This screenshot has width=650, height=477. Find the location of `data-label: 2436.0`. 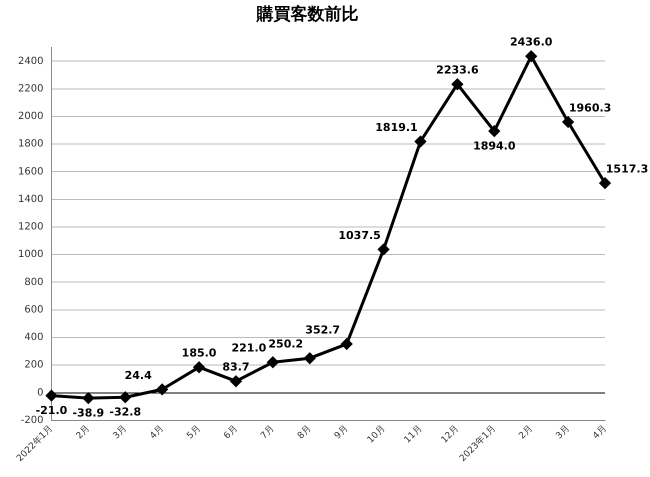

data-label: 2436.0 is located at coordinates (531, 42).